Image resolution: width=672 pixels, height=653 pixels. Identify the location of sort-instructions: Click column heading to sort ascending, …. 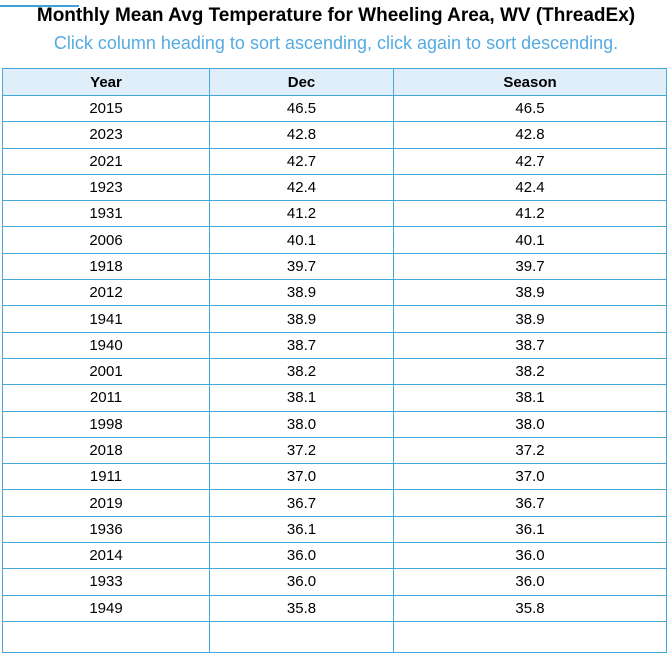
(336, 43).